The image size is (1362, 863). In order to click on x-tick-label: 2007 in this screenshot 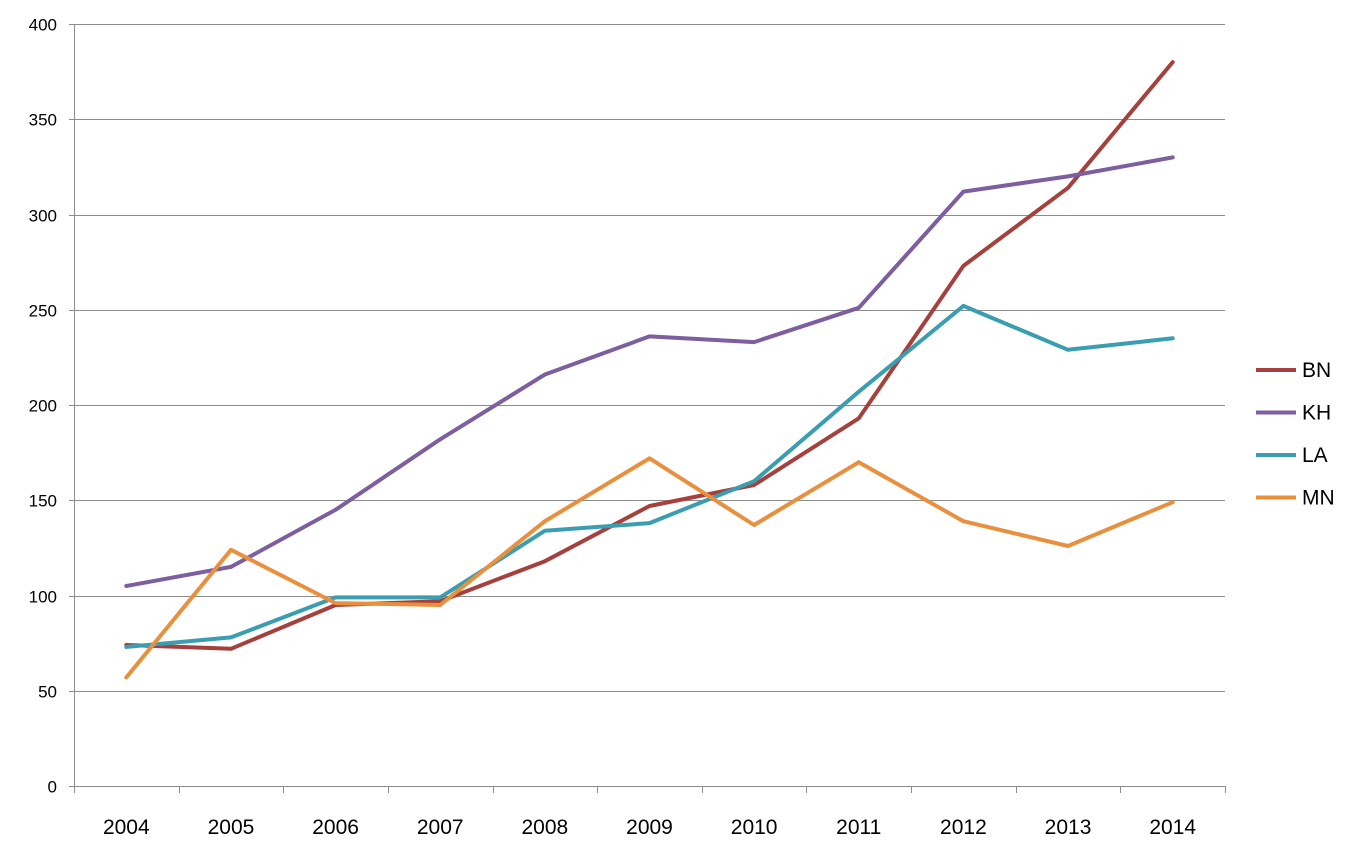, I will do `click(440, 827)`.